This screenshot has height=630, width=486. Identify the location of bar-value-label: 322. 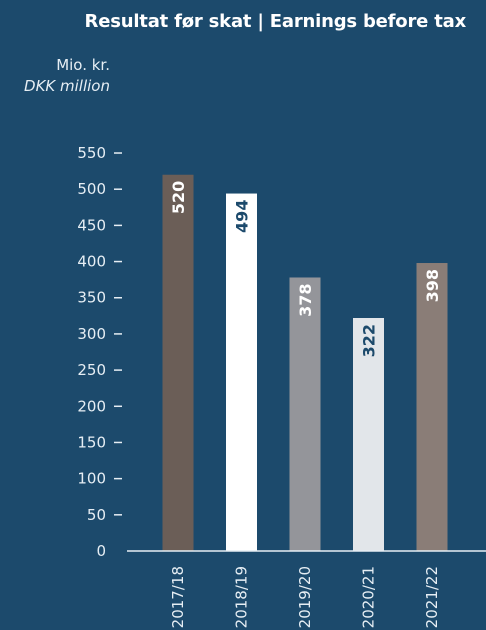
(369, 340).